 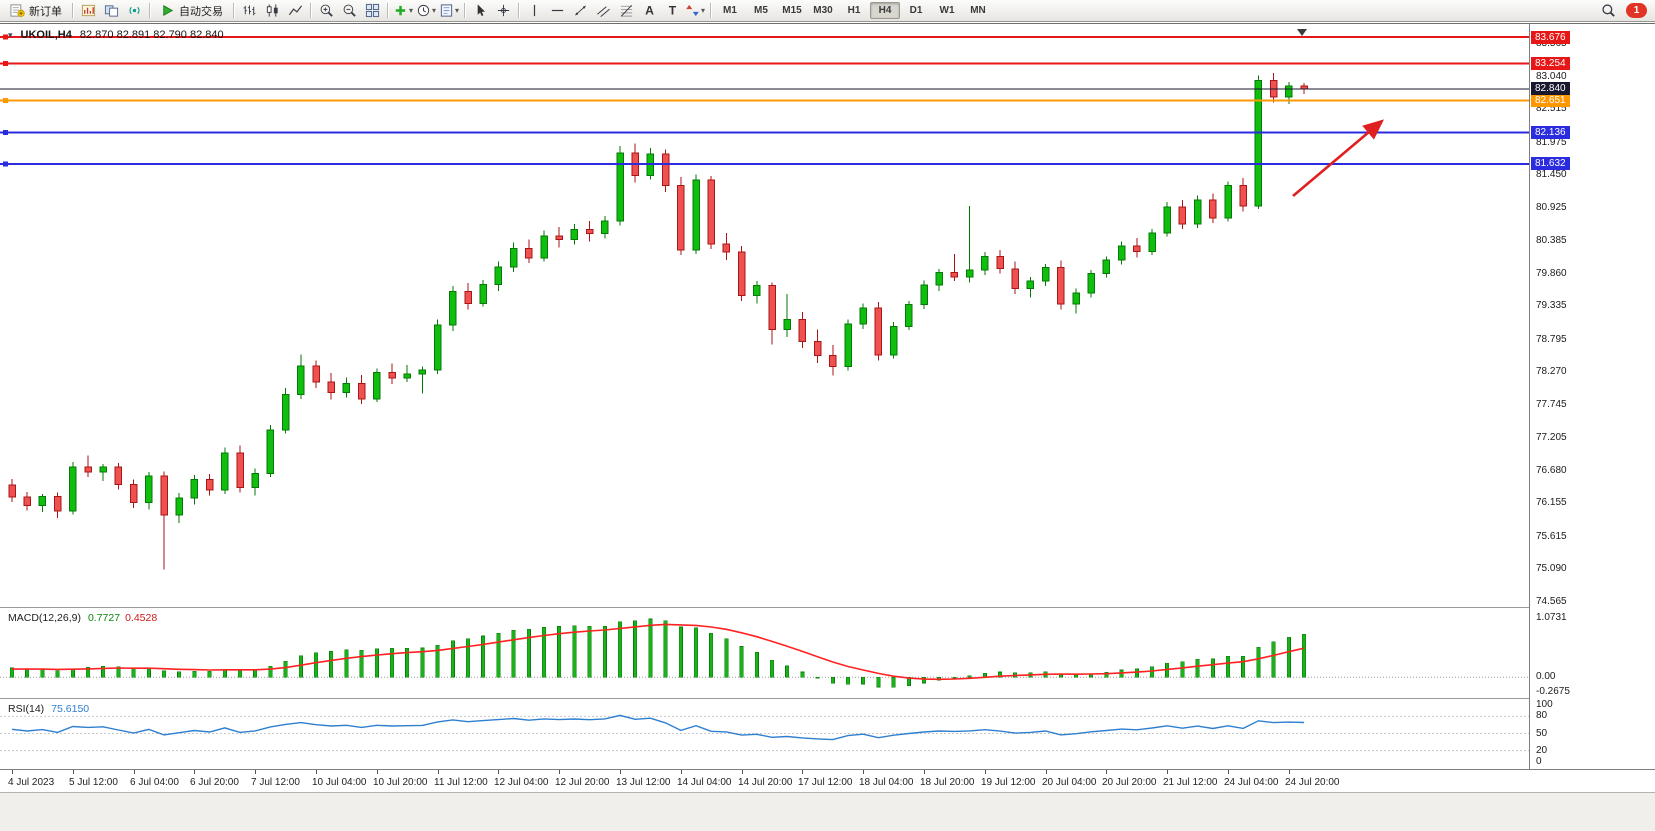 What do you see at coordinates (823, 10) in the screenshot?
I see `timeframe-m30: M30` at bounding box center [823, 10].